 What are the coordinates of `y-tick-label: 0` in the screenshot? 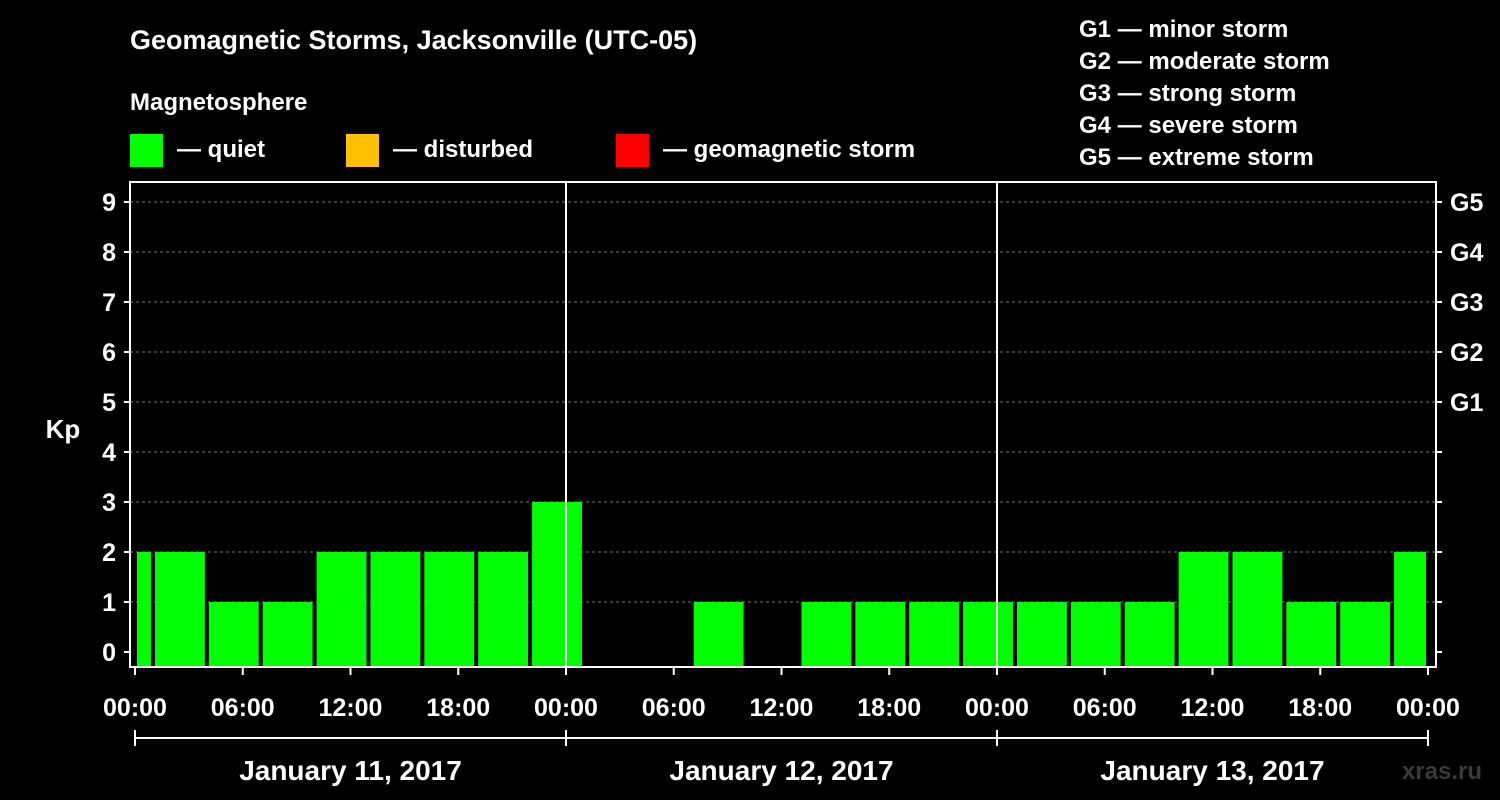 It's located at (109, 653).